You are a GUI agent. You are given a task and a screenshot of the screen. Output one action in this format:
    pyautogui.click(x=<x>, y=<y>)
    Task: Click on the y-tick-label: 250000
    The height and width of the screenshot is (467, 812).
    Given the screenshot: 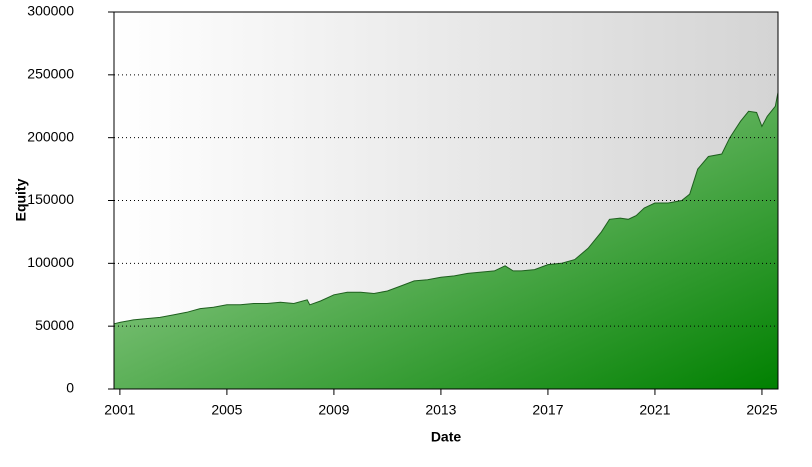 What is the action you would take?
    pyautogui.click(x=50, y=74)
    